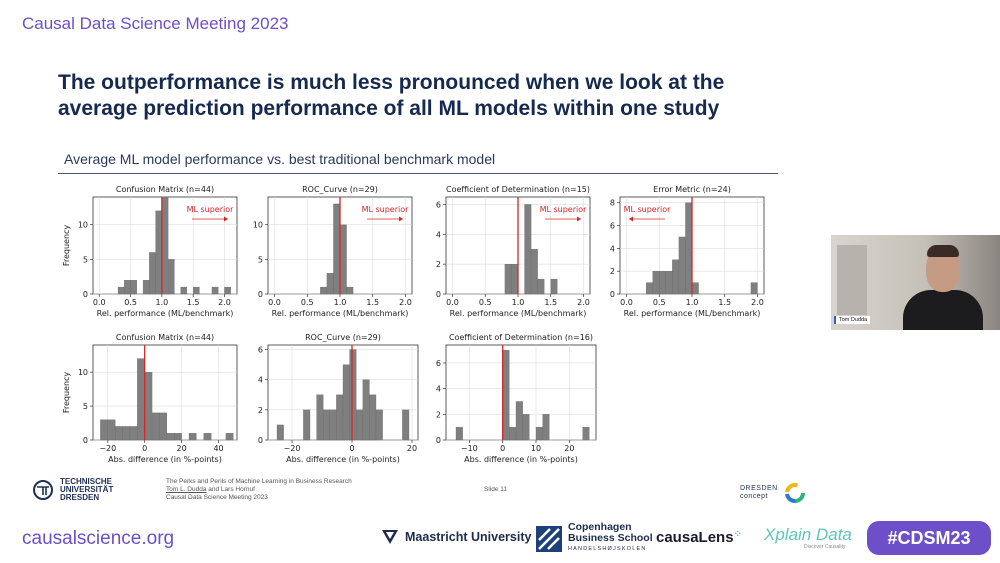 The width and height of the screenshot is (1000, 563). Describe the element at coordinates (372, 302) in the screenshot. I see `chart-1-xtick-label-3: 1.5` at that location.